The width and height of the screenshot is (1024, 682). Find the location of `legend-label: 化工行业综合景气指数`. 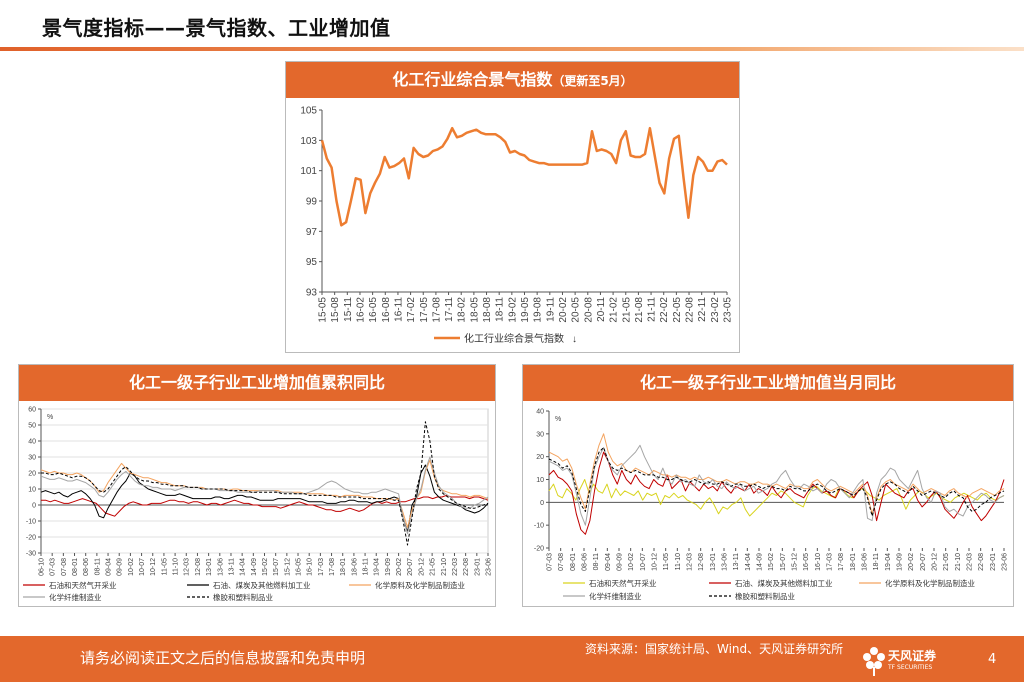

legend-label: 化工行业综合景气指数 is located at coordinates (514, 338).